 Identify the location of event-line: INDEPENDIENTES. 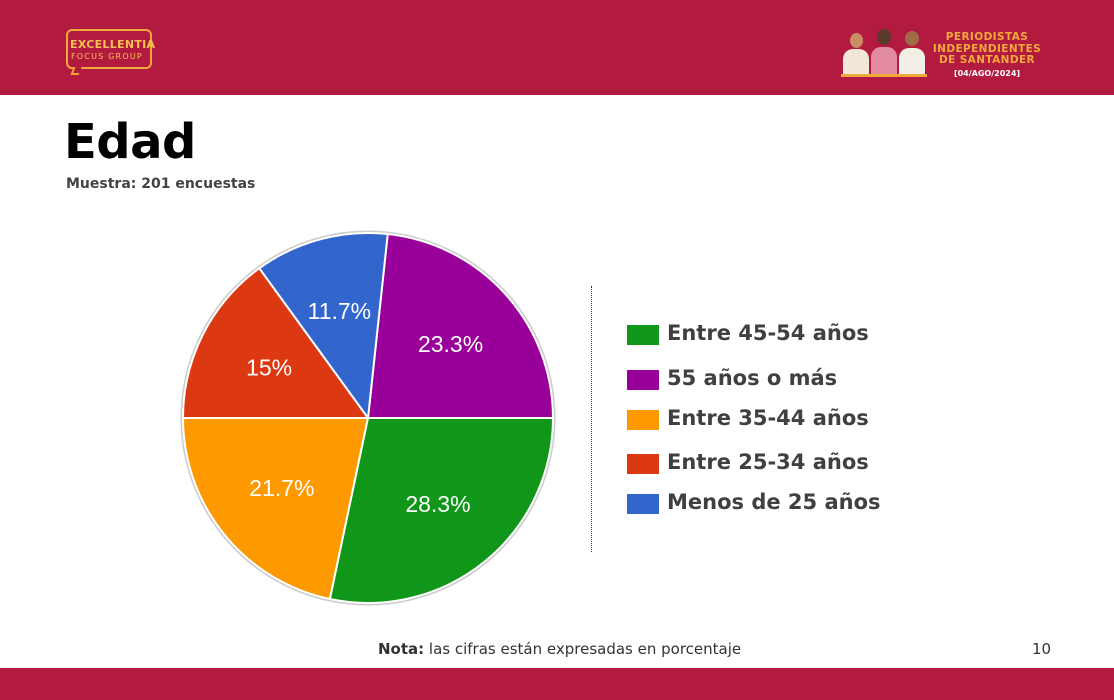
(987, 48).